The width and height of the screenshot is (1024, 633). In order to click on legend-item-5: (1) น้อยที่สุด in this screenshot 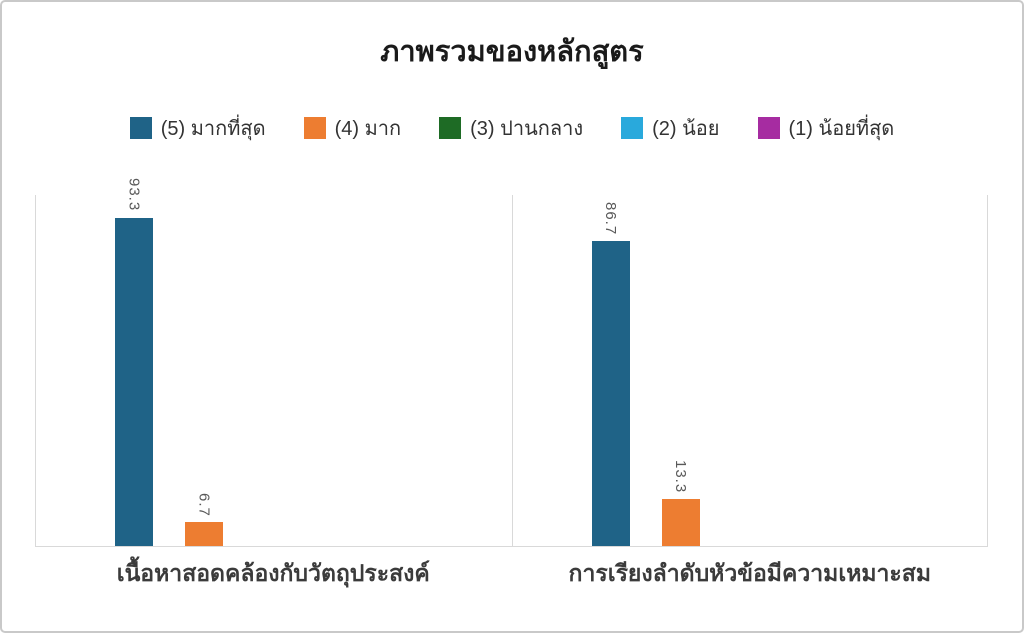, I will do `click(826, 128)`.